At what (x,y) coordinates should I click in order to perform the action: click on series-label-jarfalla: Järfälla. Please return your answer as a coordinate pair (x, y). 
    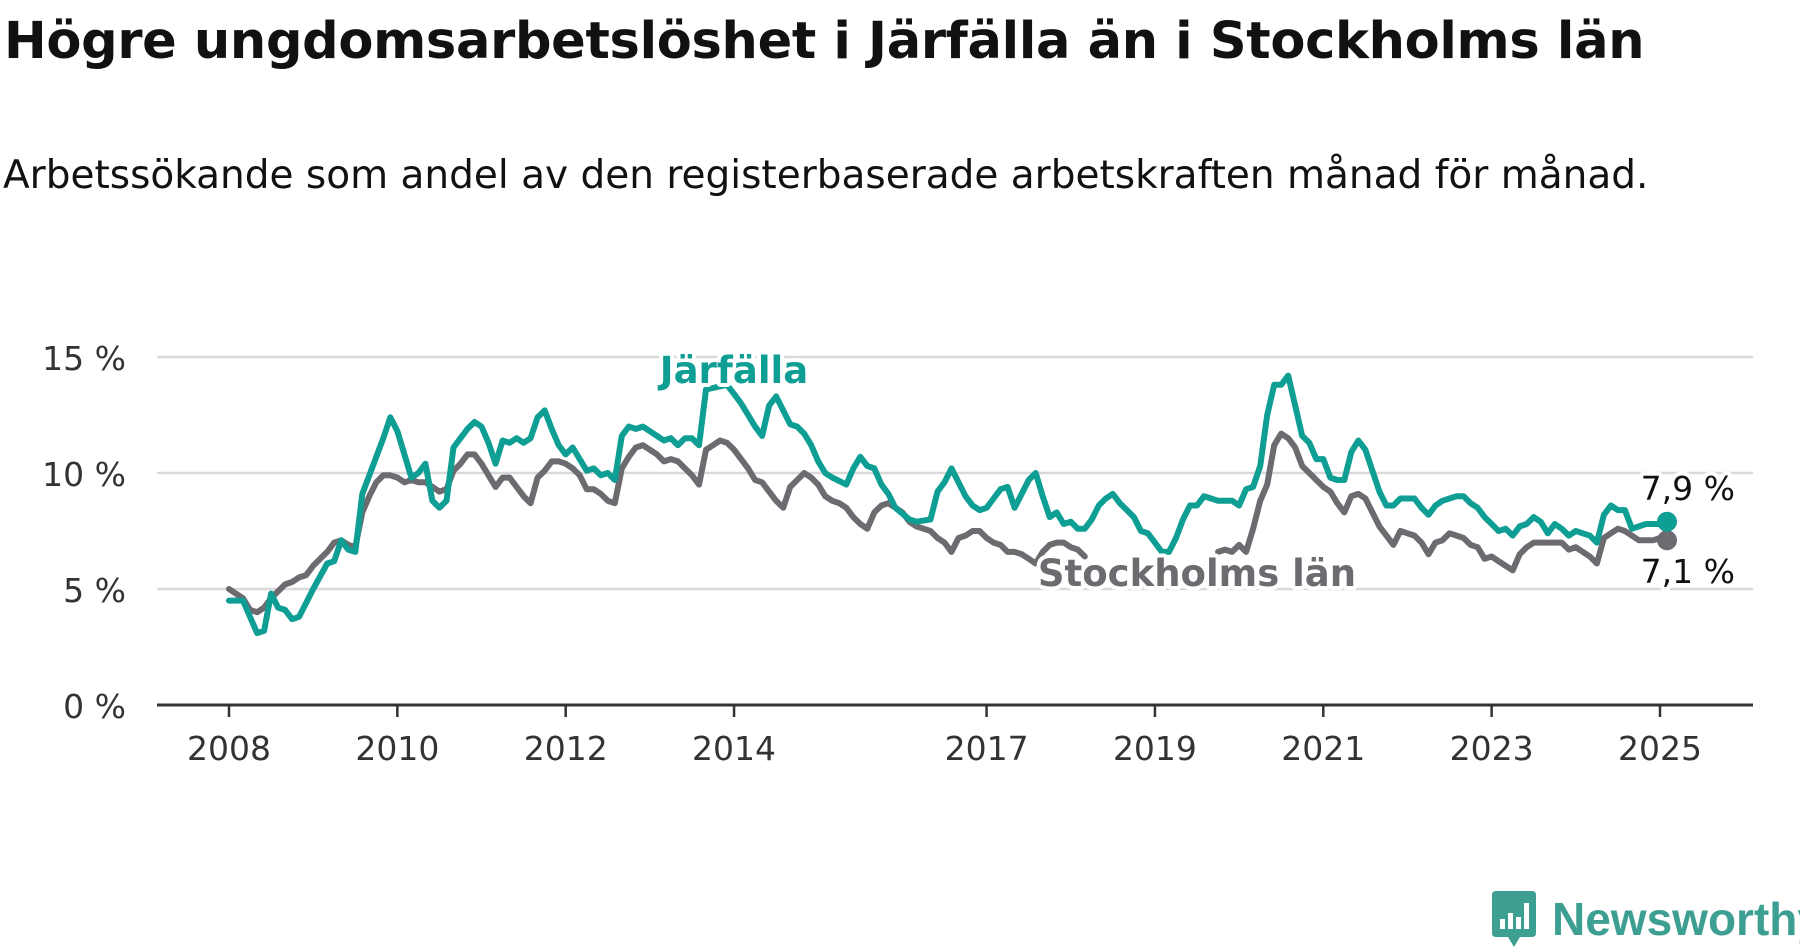
    Looking at the image, I should click on (732, 370).